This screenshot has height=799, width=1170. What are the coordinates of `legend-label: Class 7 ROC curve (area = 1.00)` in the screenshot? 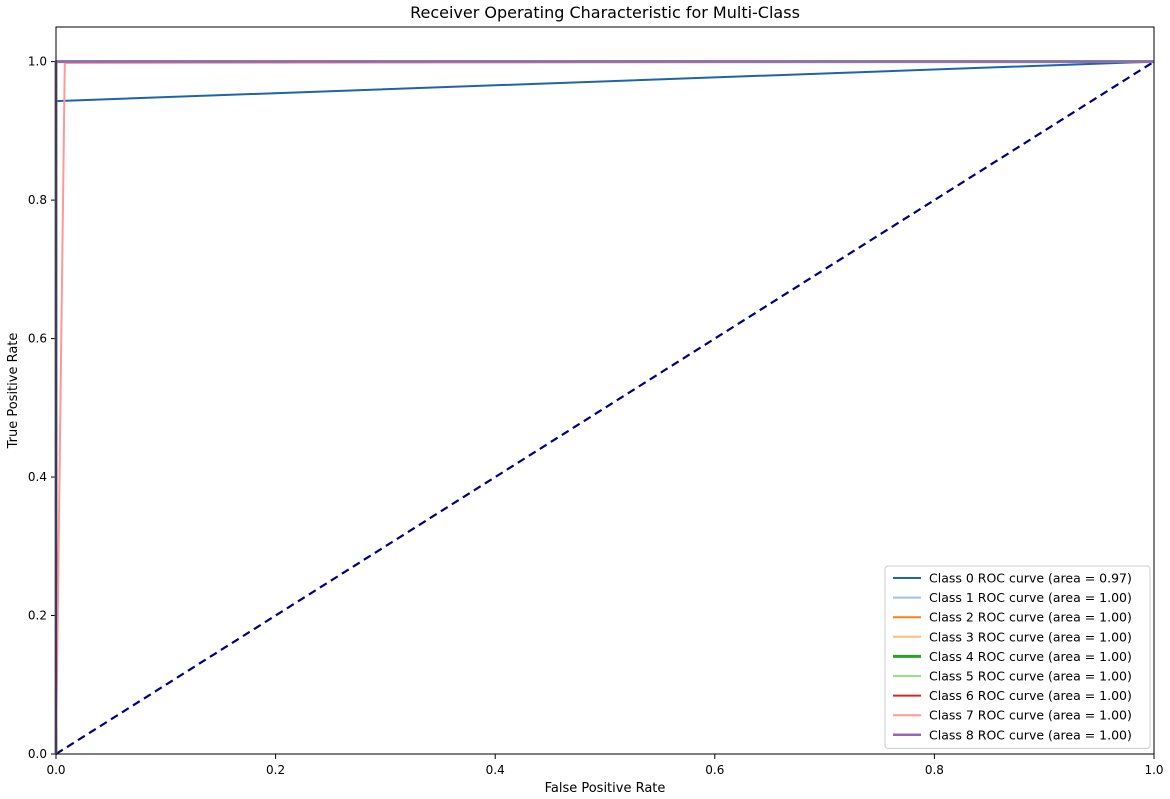 It's located at (1030, 715).